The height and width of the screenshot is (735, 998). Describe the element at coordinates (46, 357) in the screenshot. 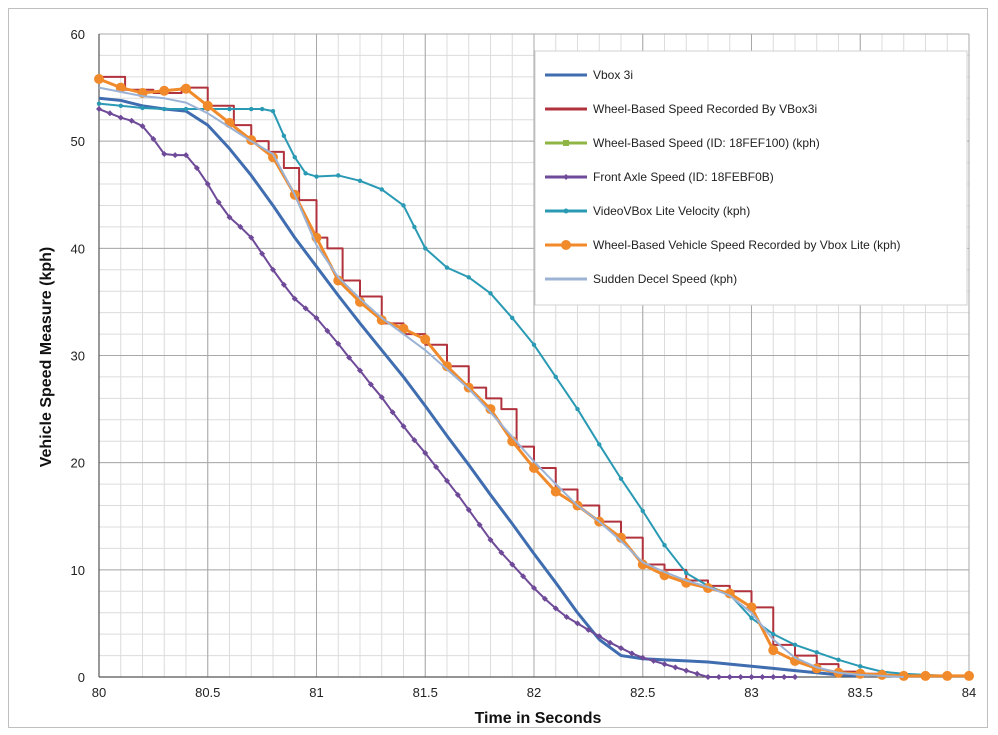

I see `y-axis-title: Vehicle Speed Measure (kph)` at that location.